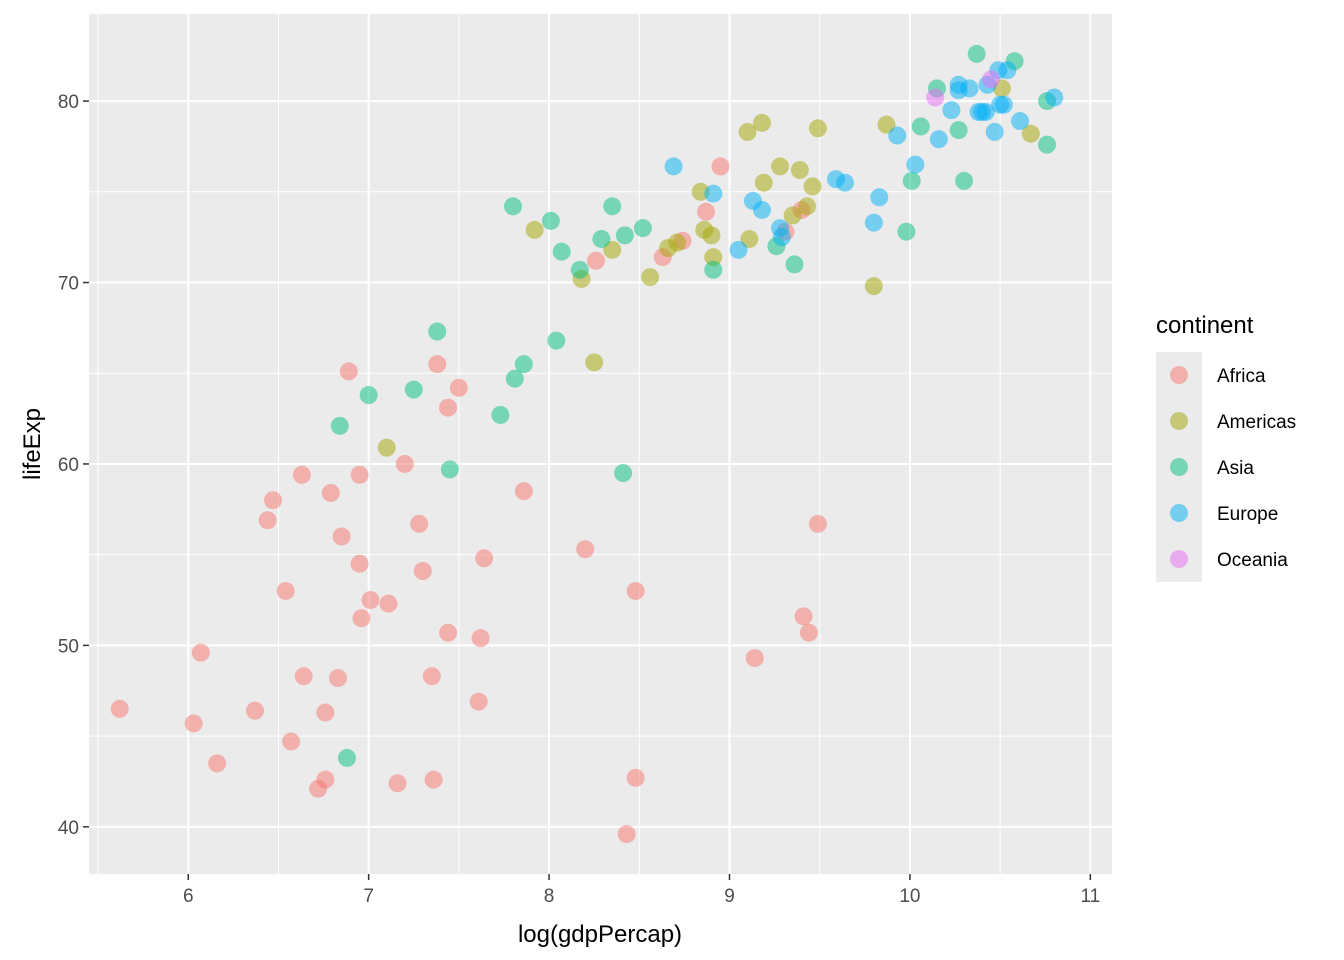  Describe the element at coordinates (549, 896) in the screenshot. I see `x-tick-label: 8` at that location.